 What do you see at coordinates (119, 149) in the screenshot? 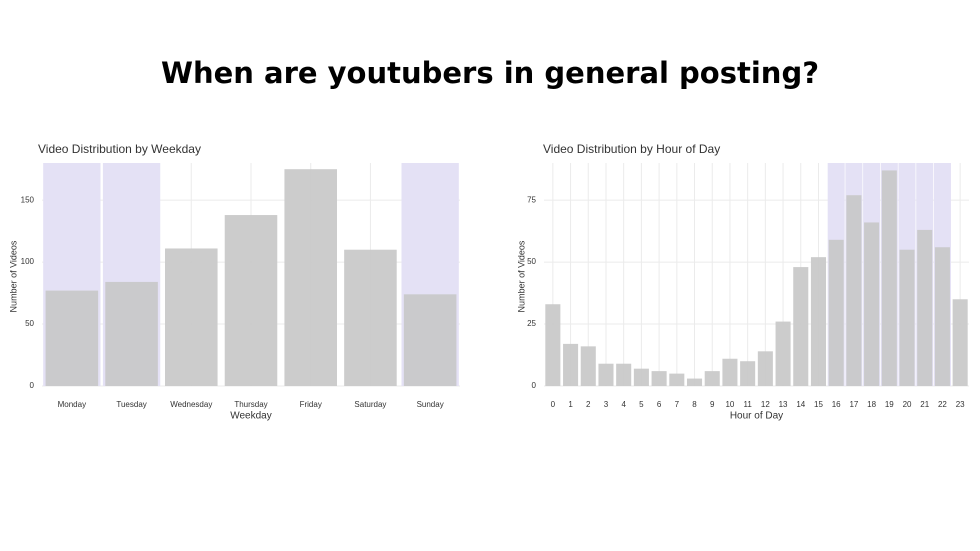
I see `chart-title: Video Distribution by Weekday` at bounding box center [119, 149].